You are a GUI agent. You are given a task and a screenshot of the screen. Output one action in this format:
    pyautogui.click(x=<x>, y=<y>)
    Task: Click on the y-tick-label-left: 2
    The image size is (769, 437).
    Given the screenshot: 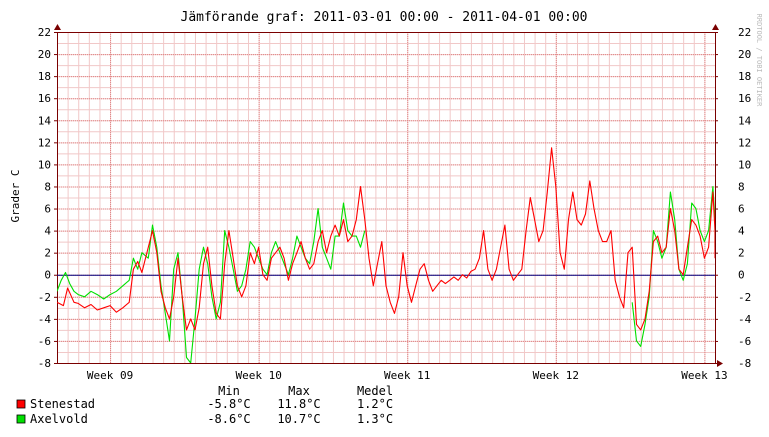 What is the action you would take?
    pyautogui.click(x=47, y=253)
    